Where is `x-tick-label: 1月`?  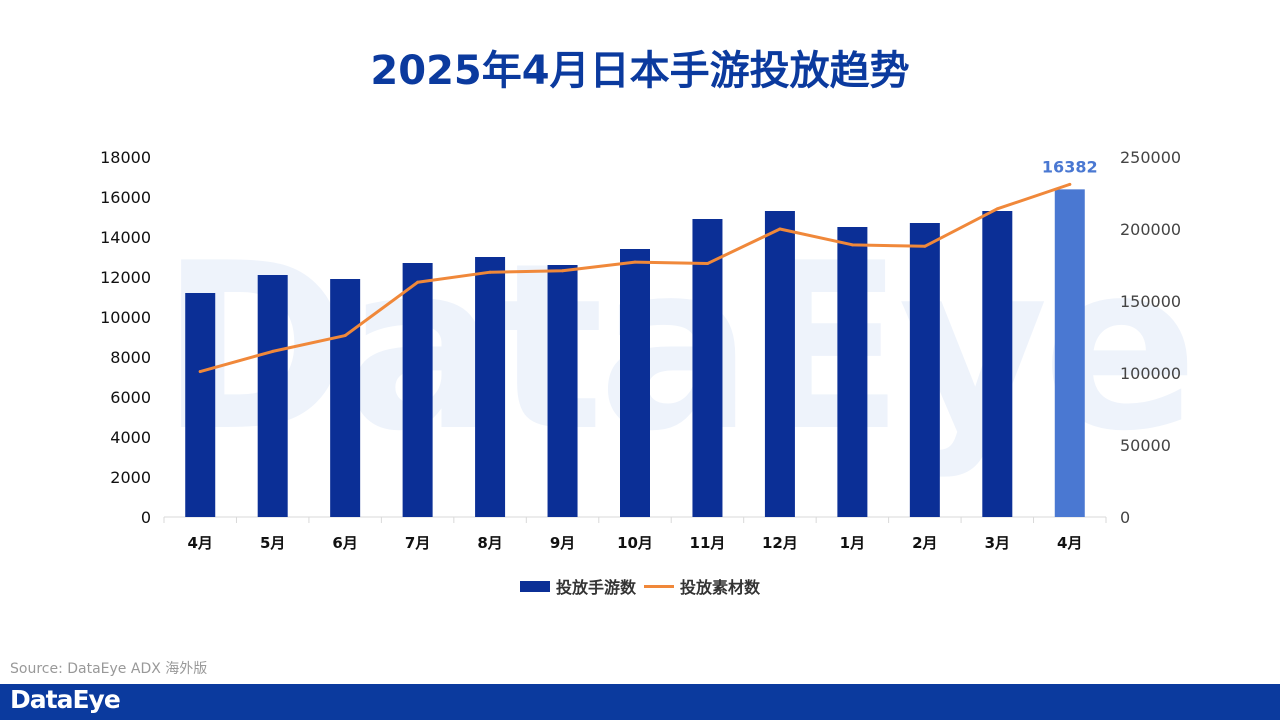 x-tick-label: 1月 is located at coordinates (852, 543).